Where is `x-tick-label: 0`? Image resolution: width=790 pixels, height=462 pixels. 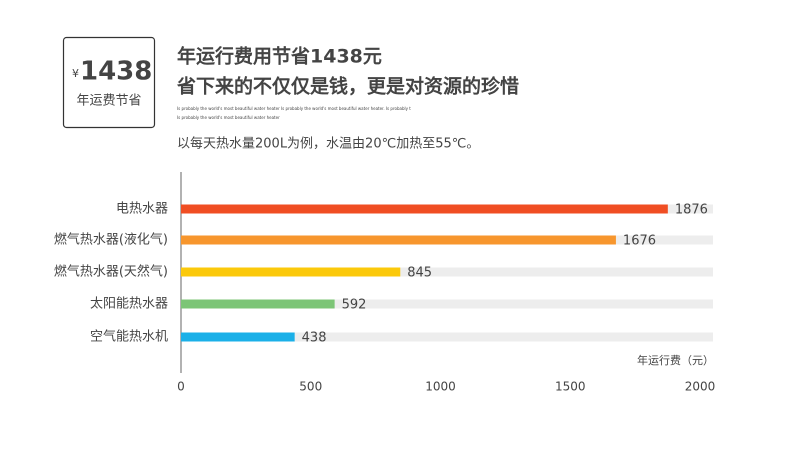 x-tick-label: 0 is located at coordinates (181, 387).